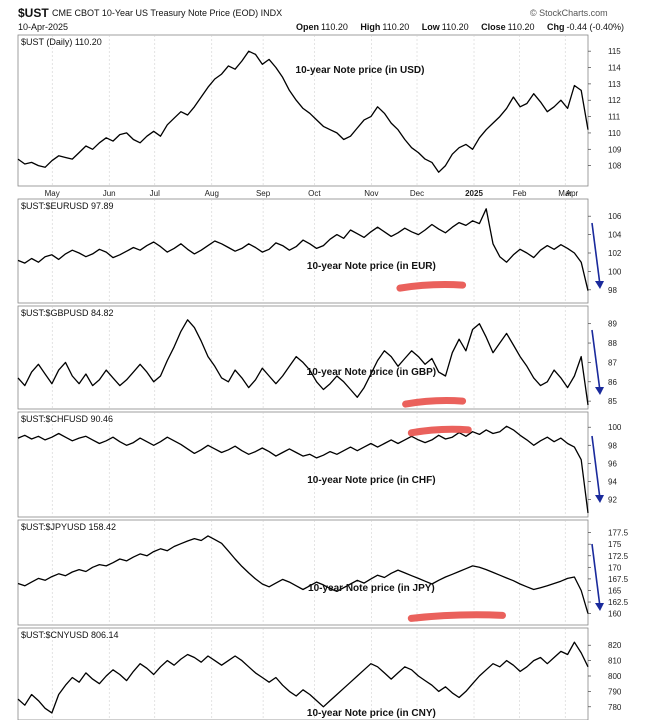 This screenshot has height=720, width=660. I want to click on y-tick-label: 112, so click(614, 100).